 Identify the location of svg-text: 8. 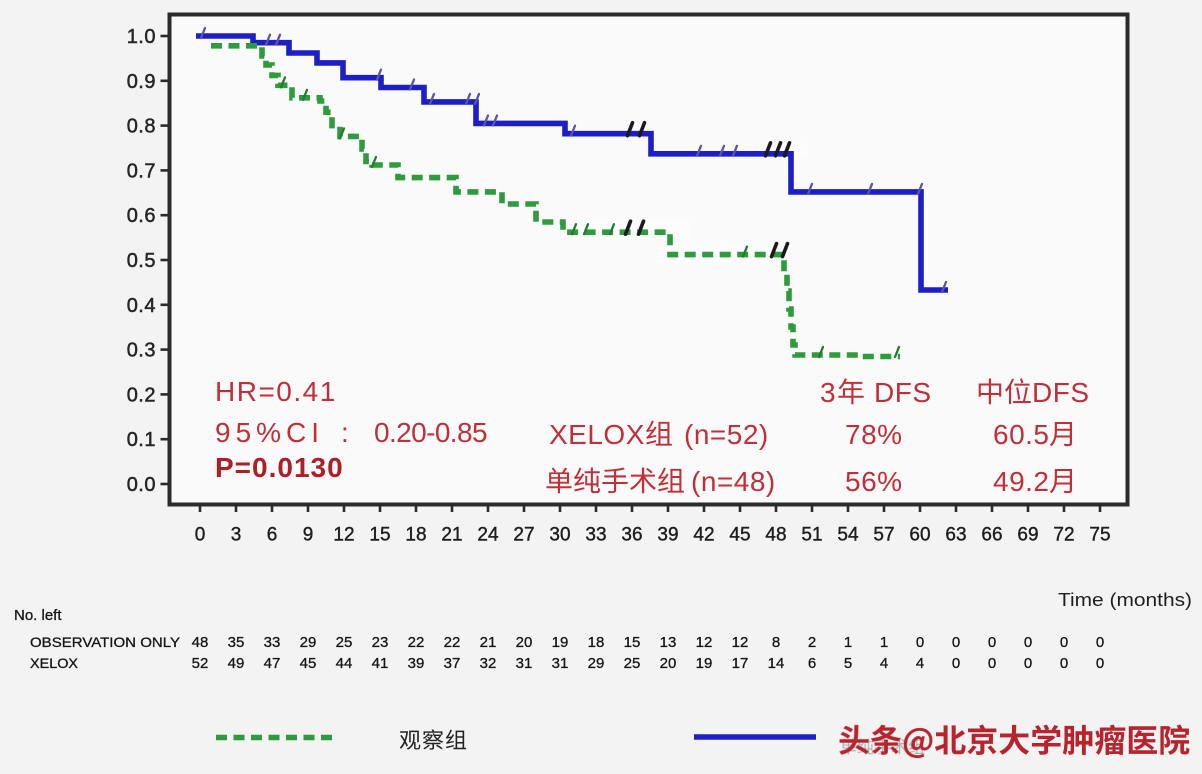
(776, 642).